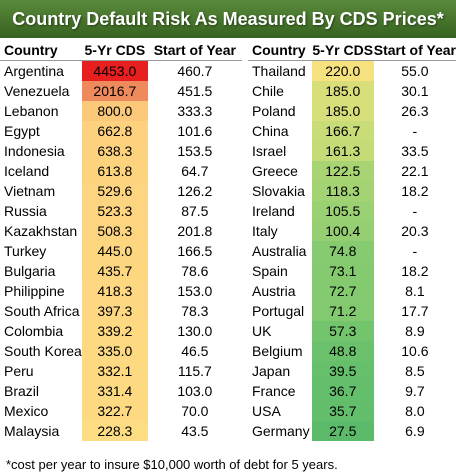 The height and width of the screenshot is (476, 456). I want to click on country-cell: Iceland, so click(27, 171).